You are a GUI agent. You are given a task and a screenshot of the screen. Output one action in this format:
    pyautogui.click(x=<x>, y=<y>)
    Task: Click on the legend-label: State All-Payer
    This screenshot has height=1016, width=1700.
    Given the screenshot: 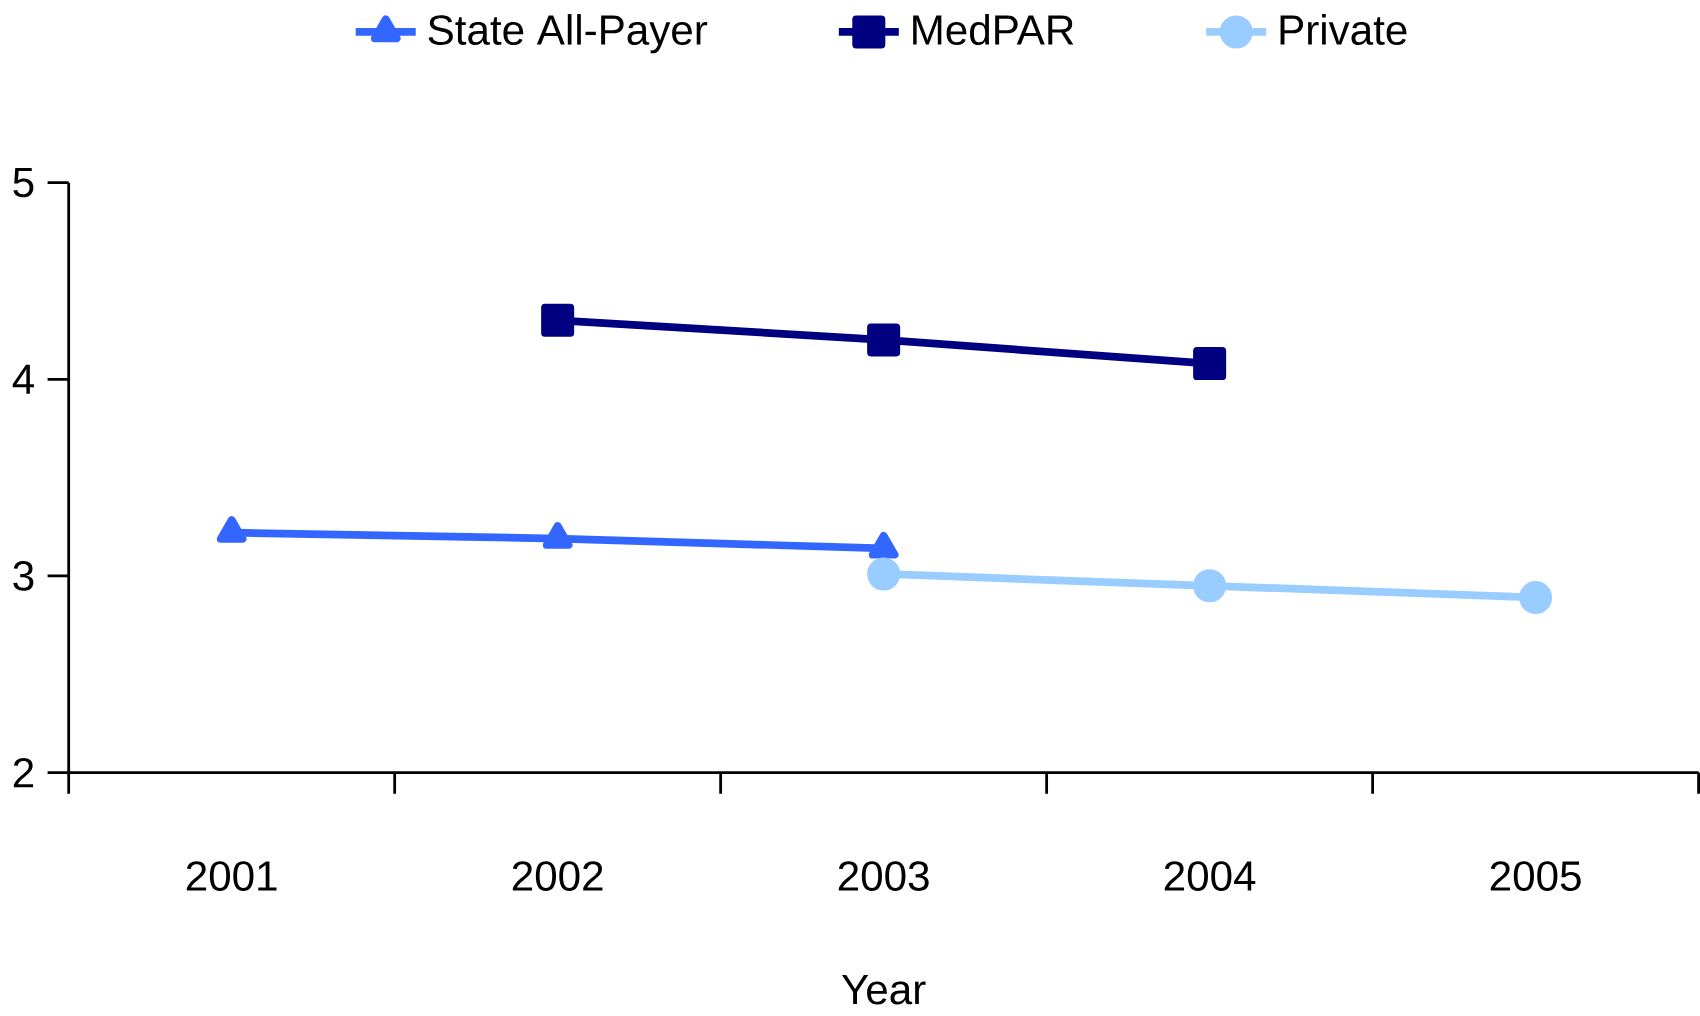 What is the action you would take?
    pyautogui.click(x=568, y=33)
    